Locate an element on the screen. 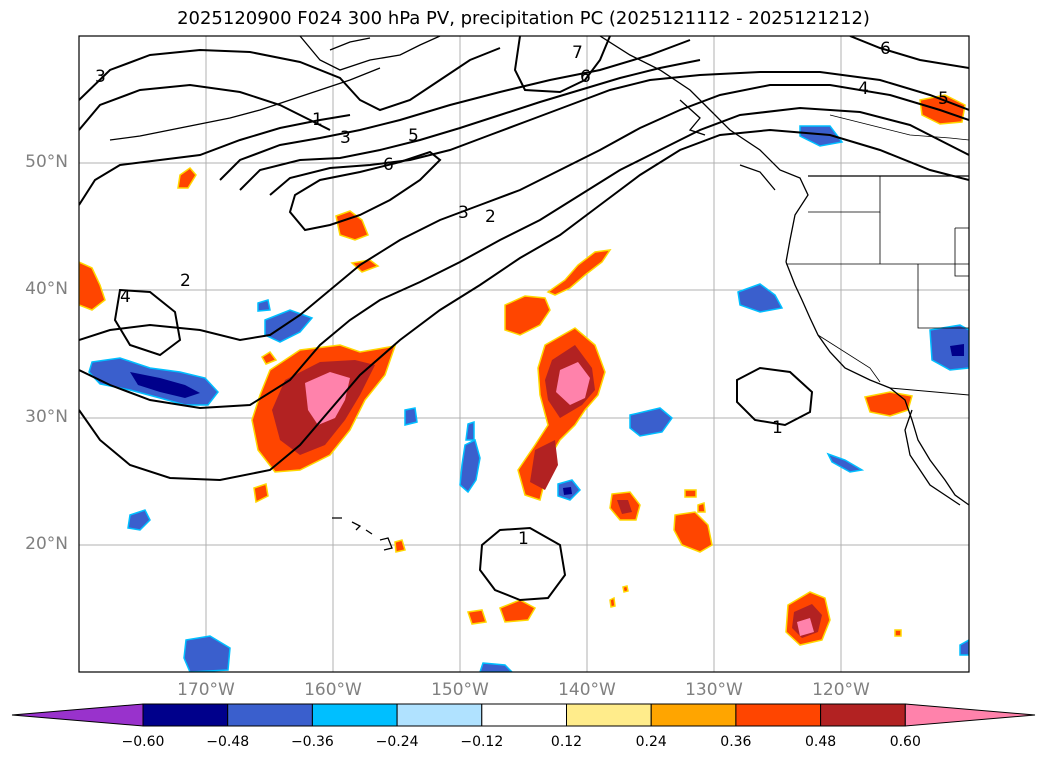  lon-label-120w: 120°W is located at coordinates (841, 690).